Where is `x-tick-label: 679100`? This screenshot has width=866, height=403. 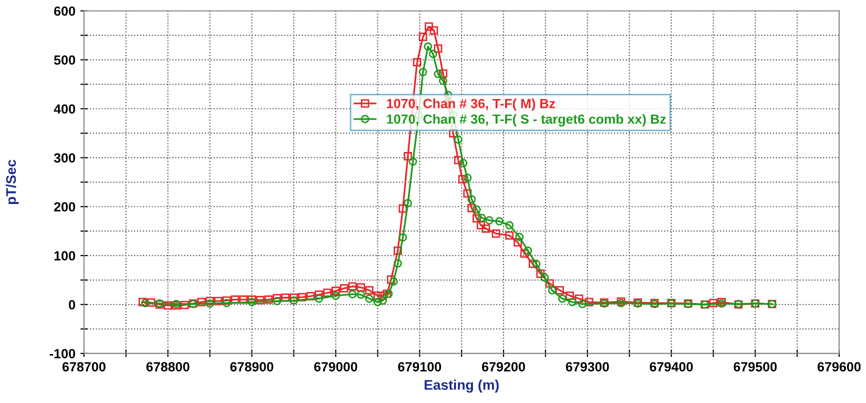 x-tick-label: 679100 is located at coordinates (420, 367).